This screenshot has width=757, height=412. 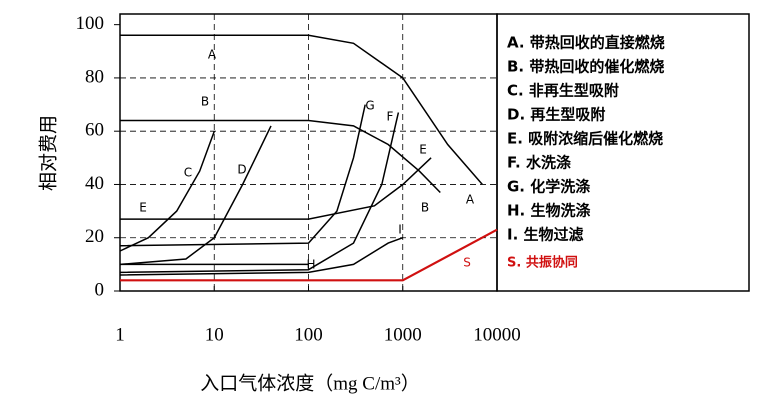 I want to click on legend-entry: F. 水洗涤, so click(x=539, y=163).